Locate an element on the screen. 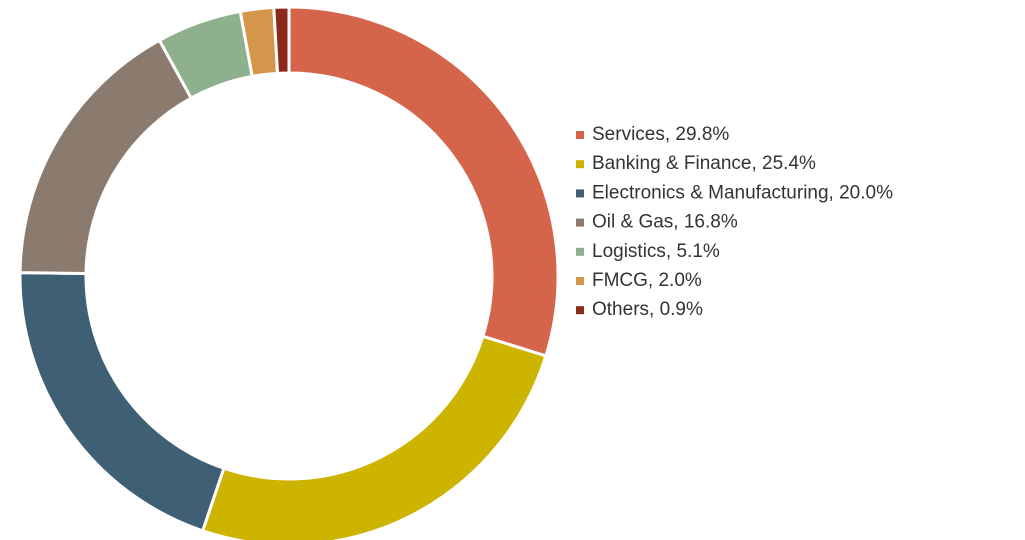 This screenshot has width=1025, height=540. legend-label: Services, 29.8% is located at coordinates (660, 134).